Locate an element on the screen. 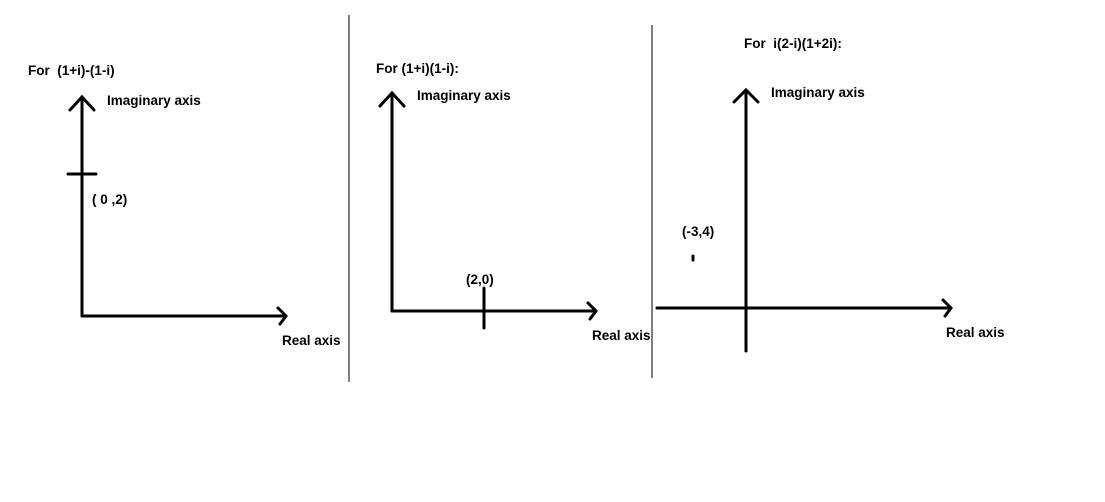 Image resolution: width=1105 pixels, height=502 pixels. panel-3-title: For i(2-i)(1+2i): is located at coordinates (793, 43).